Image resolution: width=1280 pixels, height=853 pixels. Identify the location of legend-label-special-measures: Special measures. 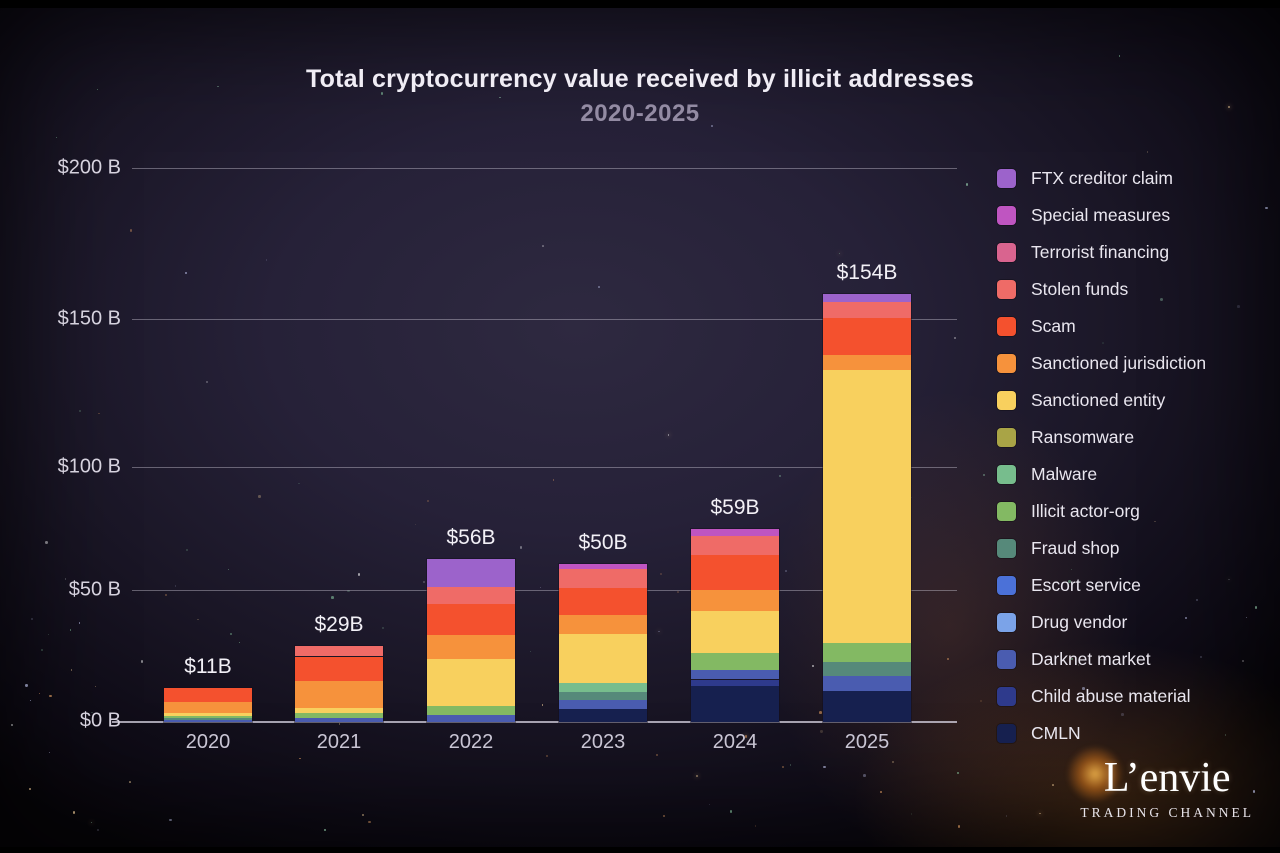
(1101, 214).